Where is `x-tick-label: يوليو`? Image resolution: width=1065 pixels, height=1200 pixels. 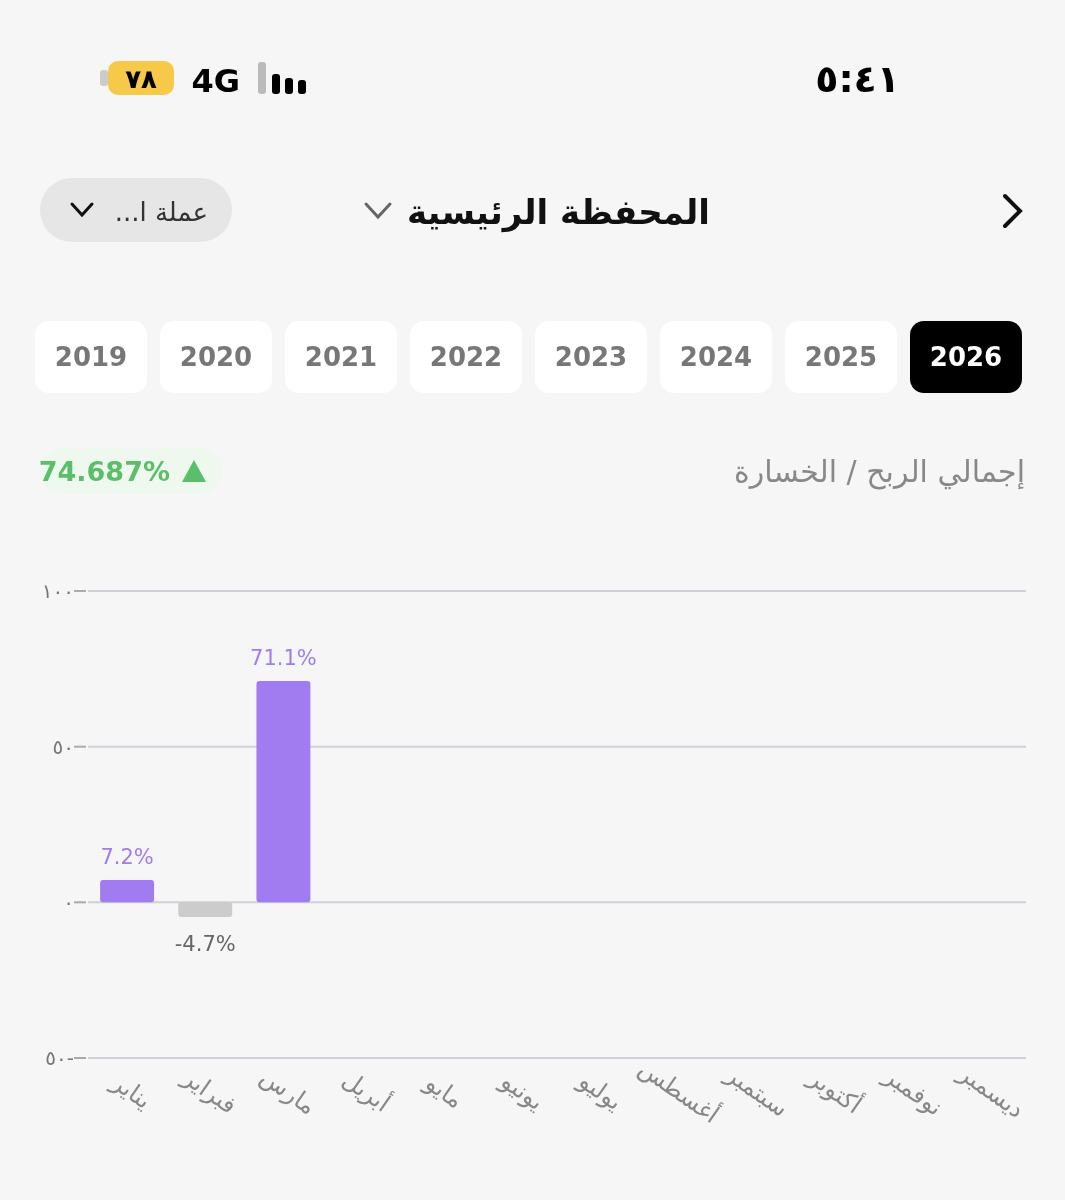 x-tick-label: يوليو is located at coordinates (600, 1091).